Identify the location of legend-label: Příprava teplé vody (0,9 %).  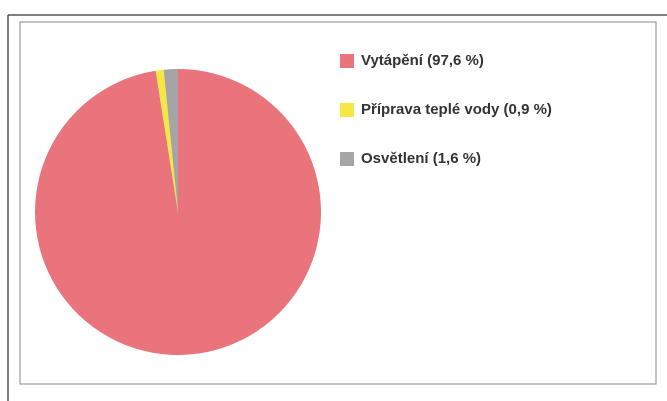
(456, 109).